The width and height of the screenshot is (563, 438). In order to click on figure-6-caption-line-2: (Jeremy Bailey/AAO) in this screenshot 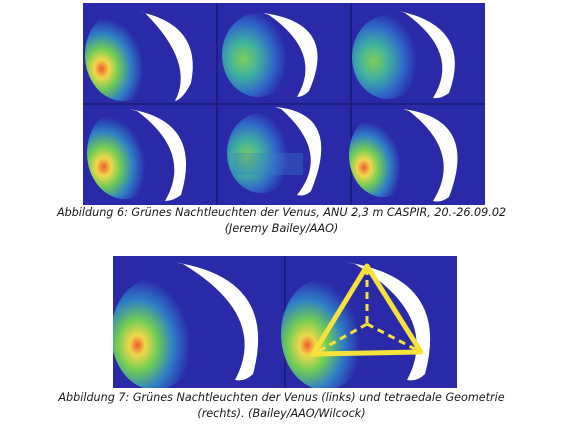, I will do `click(281, 228)`.